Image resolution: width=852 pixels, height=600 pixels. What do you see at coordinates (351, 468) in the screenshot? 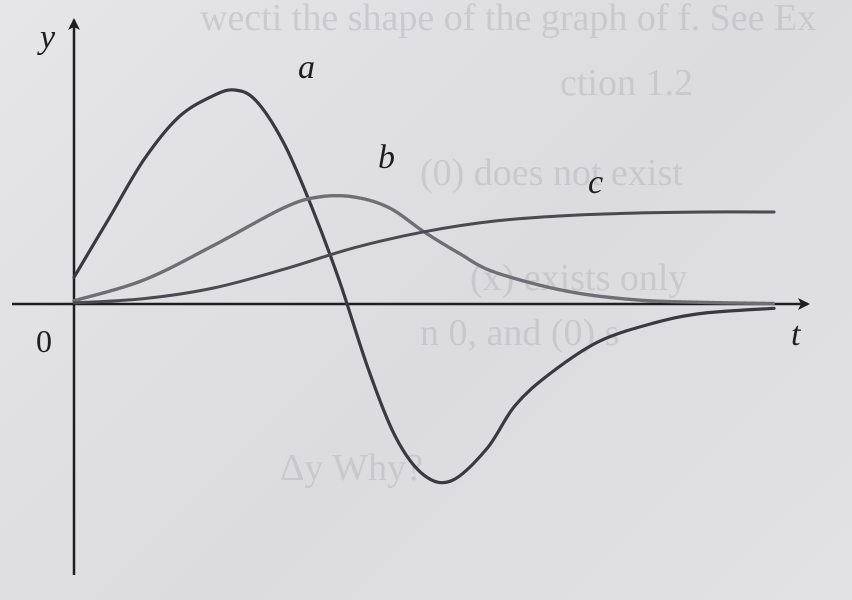
I see `svg-text: Δy Why?` at bounding box center [351, 468].